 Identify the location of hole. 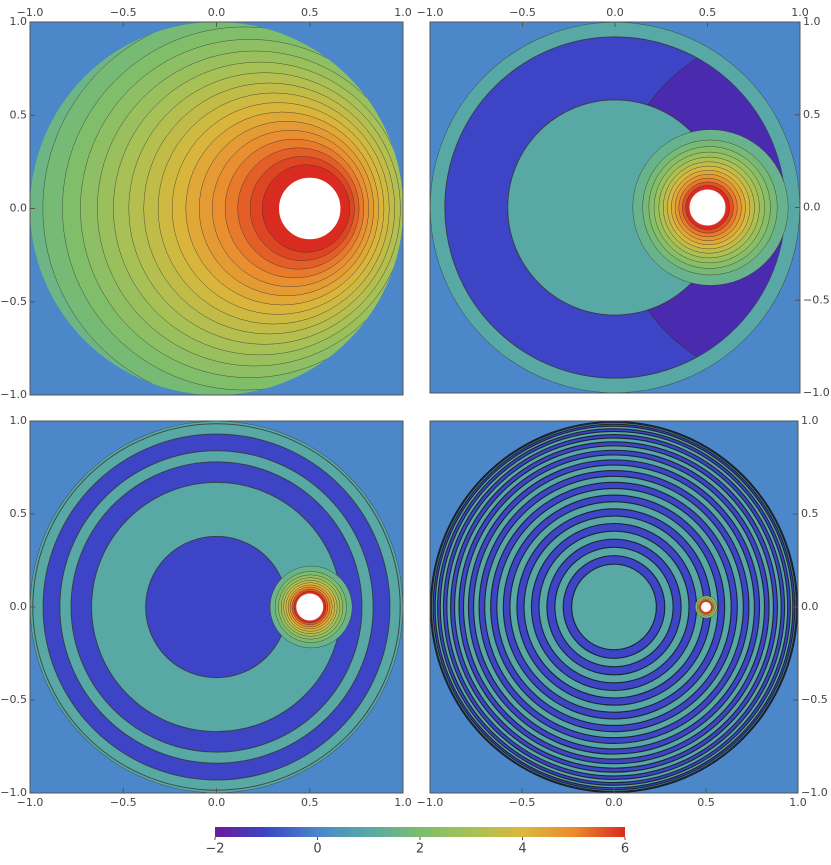
(310, 208).